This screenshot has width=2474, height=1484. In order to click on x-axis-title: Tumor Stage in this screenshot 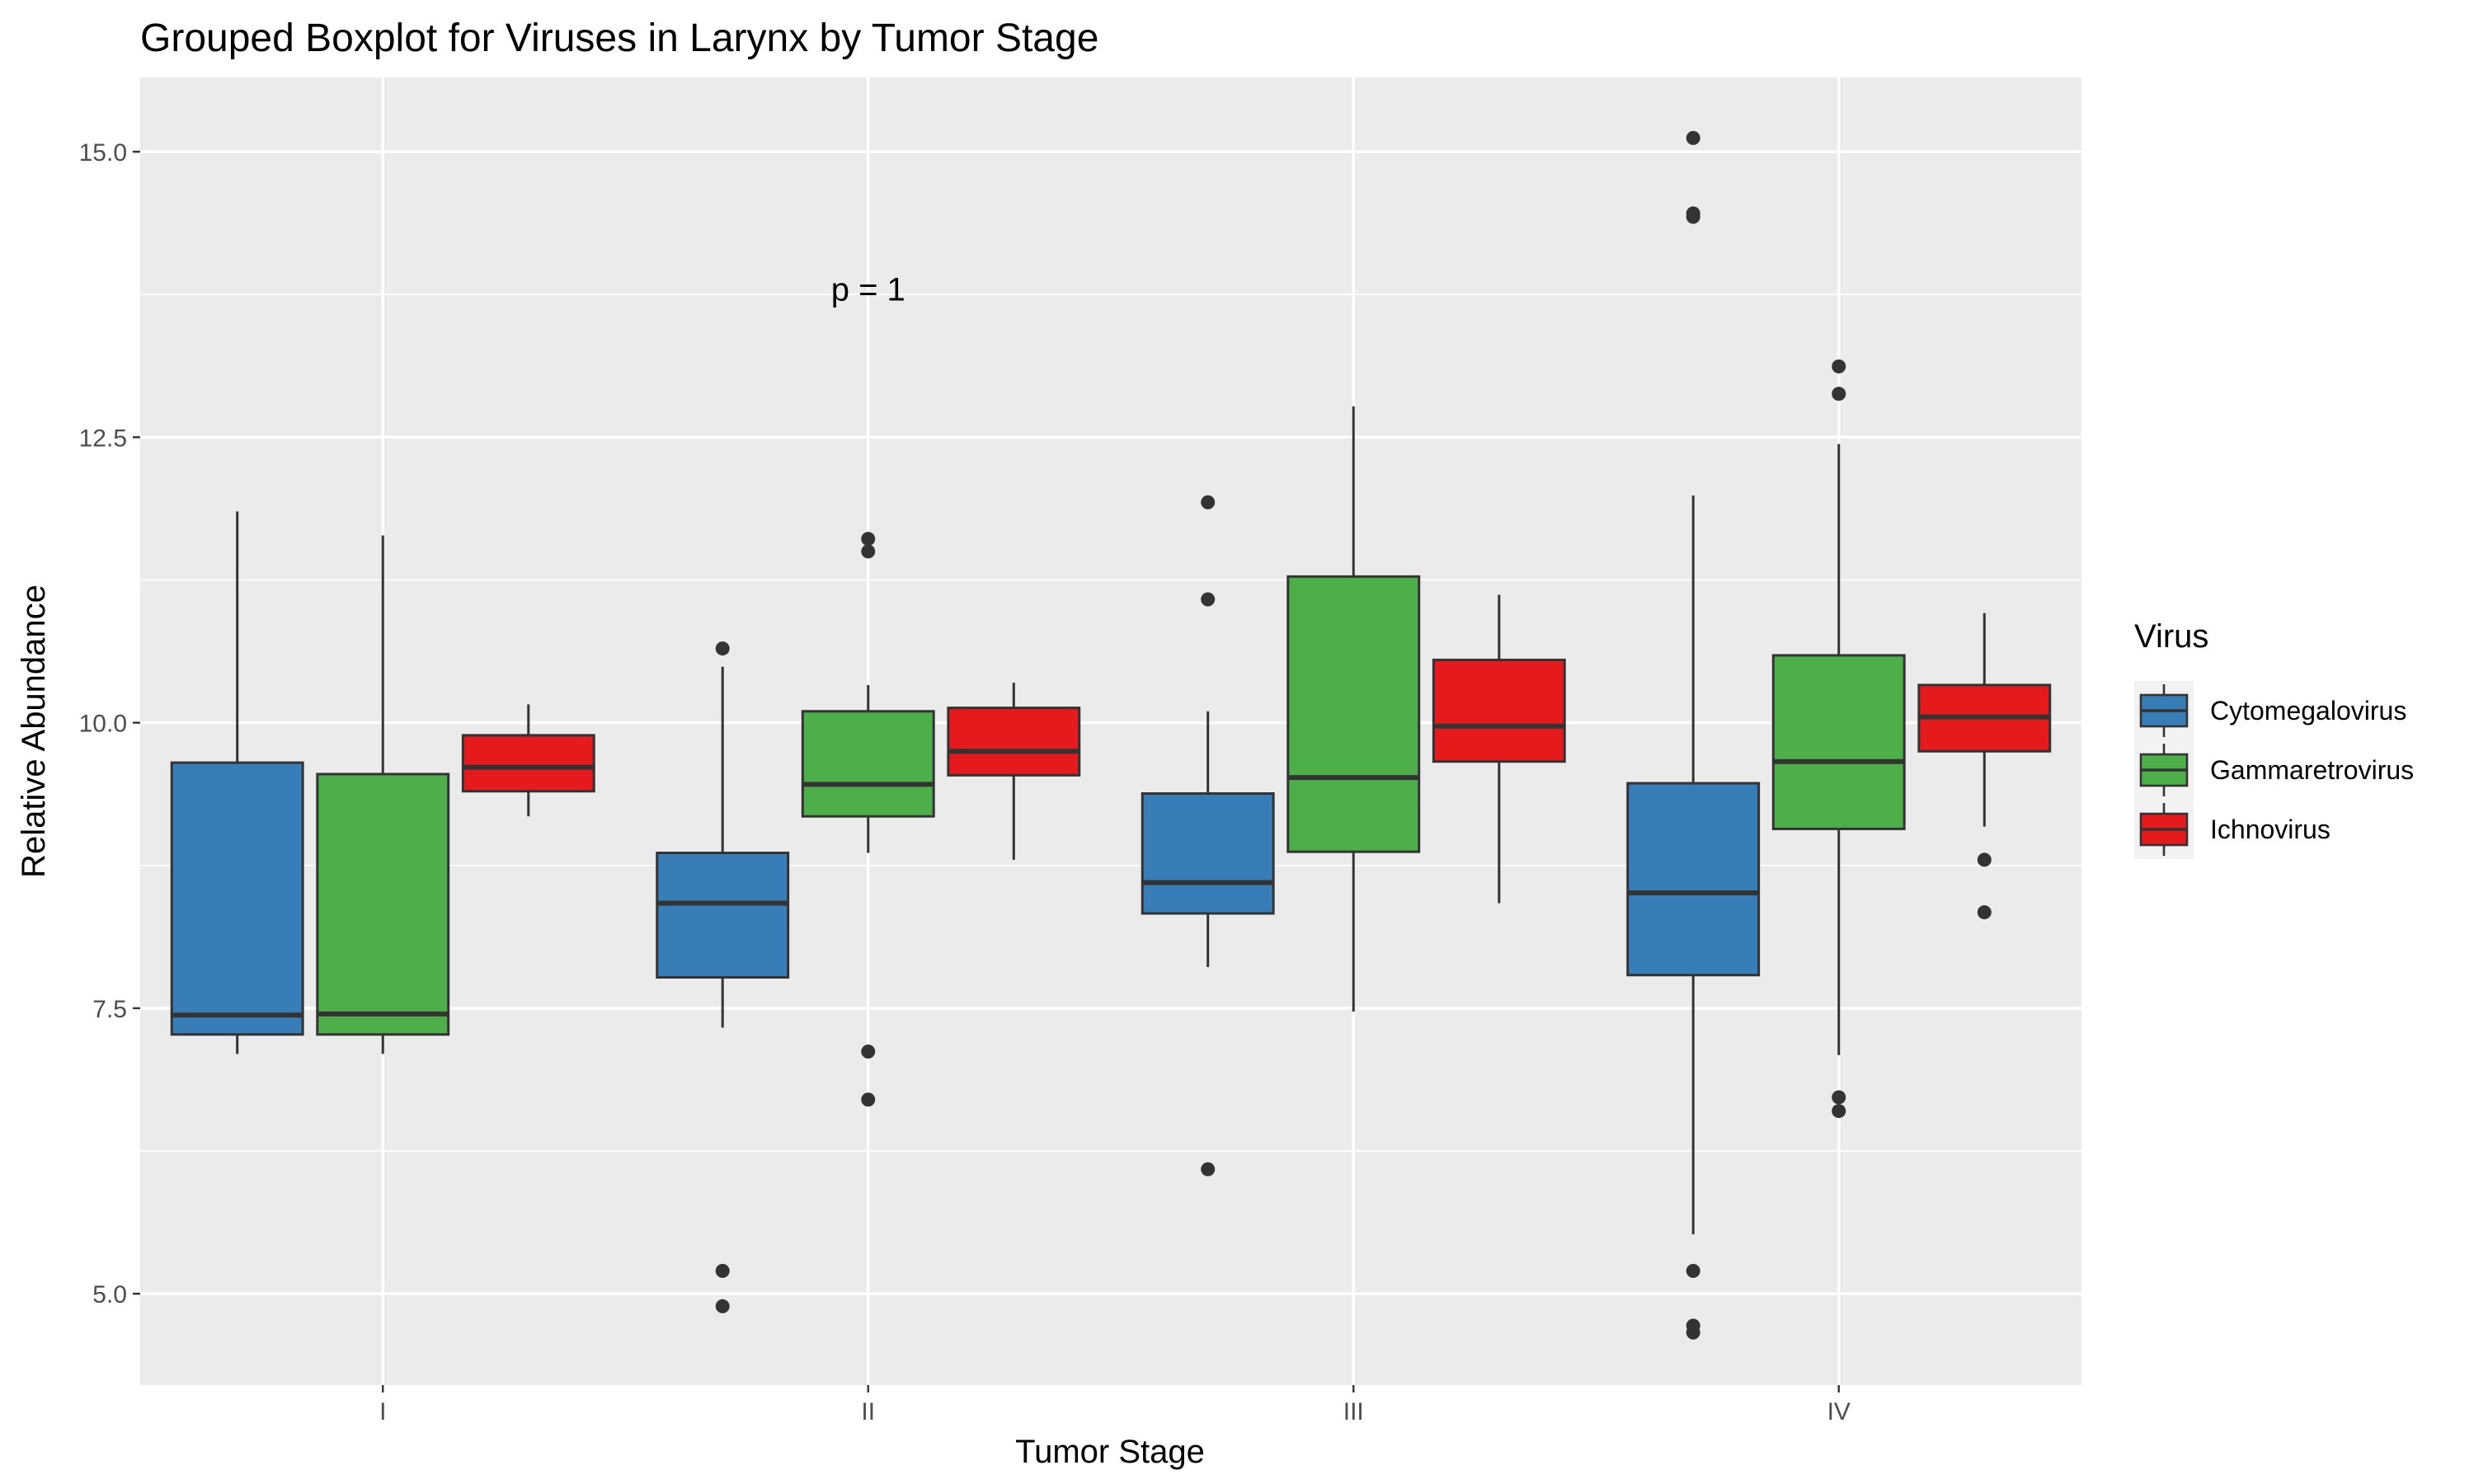, I will do `click(1110, 1452)`.